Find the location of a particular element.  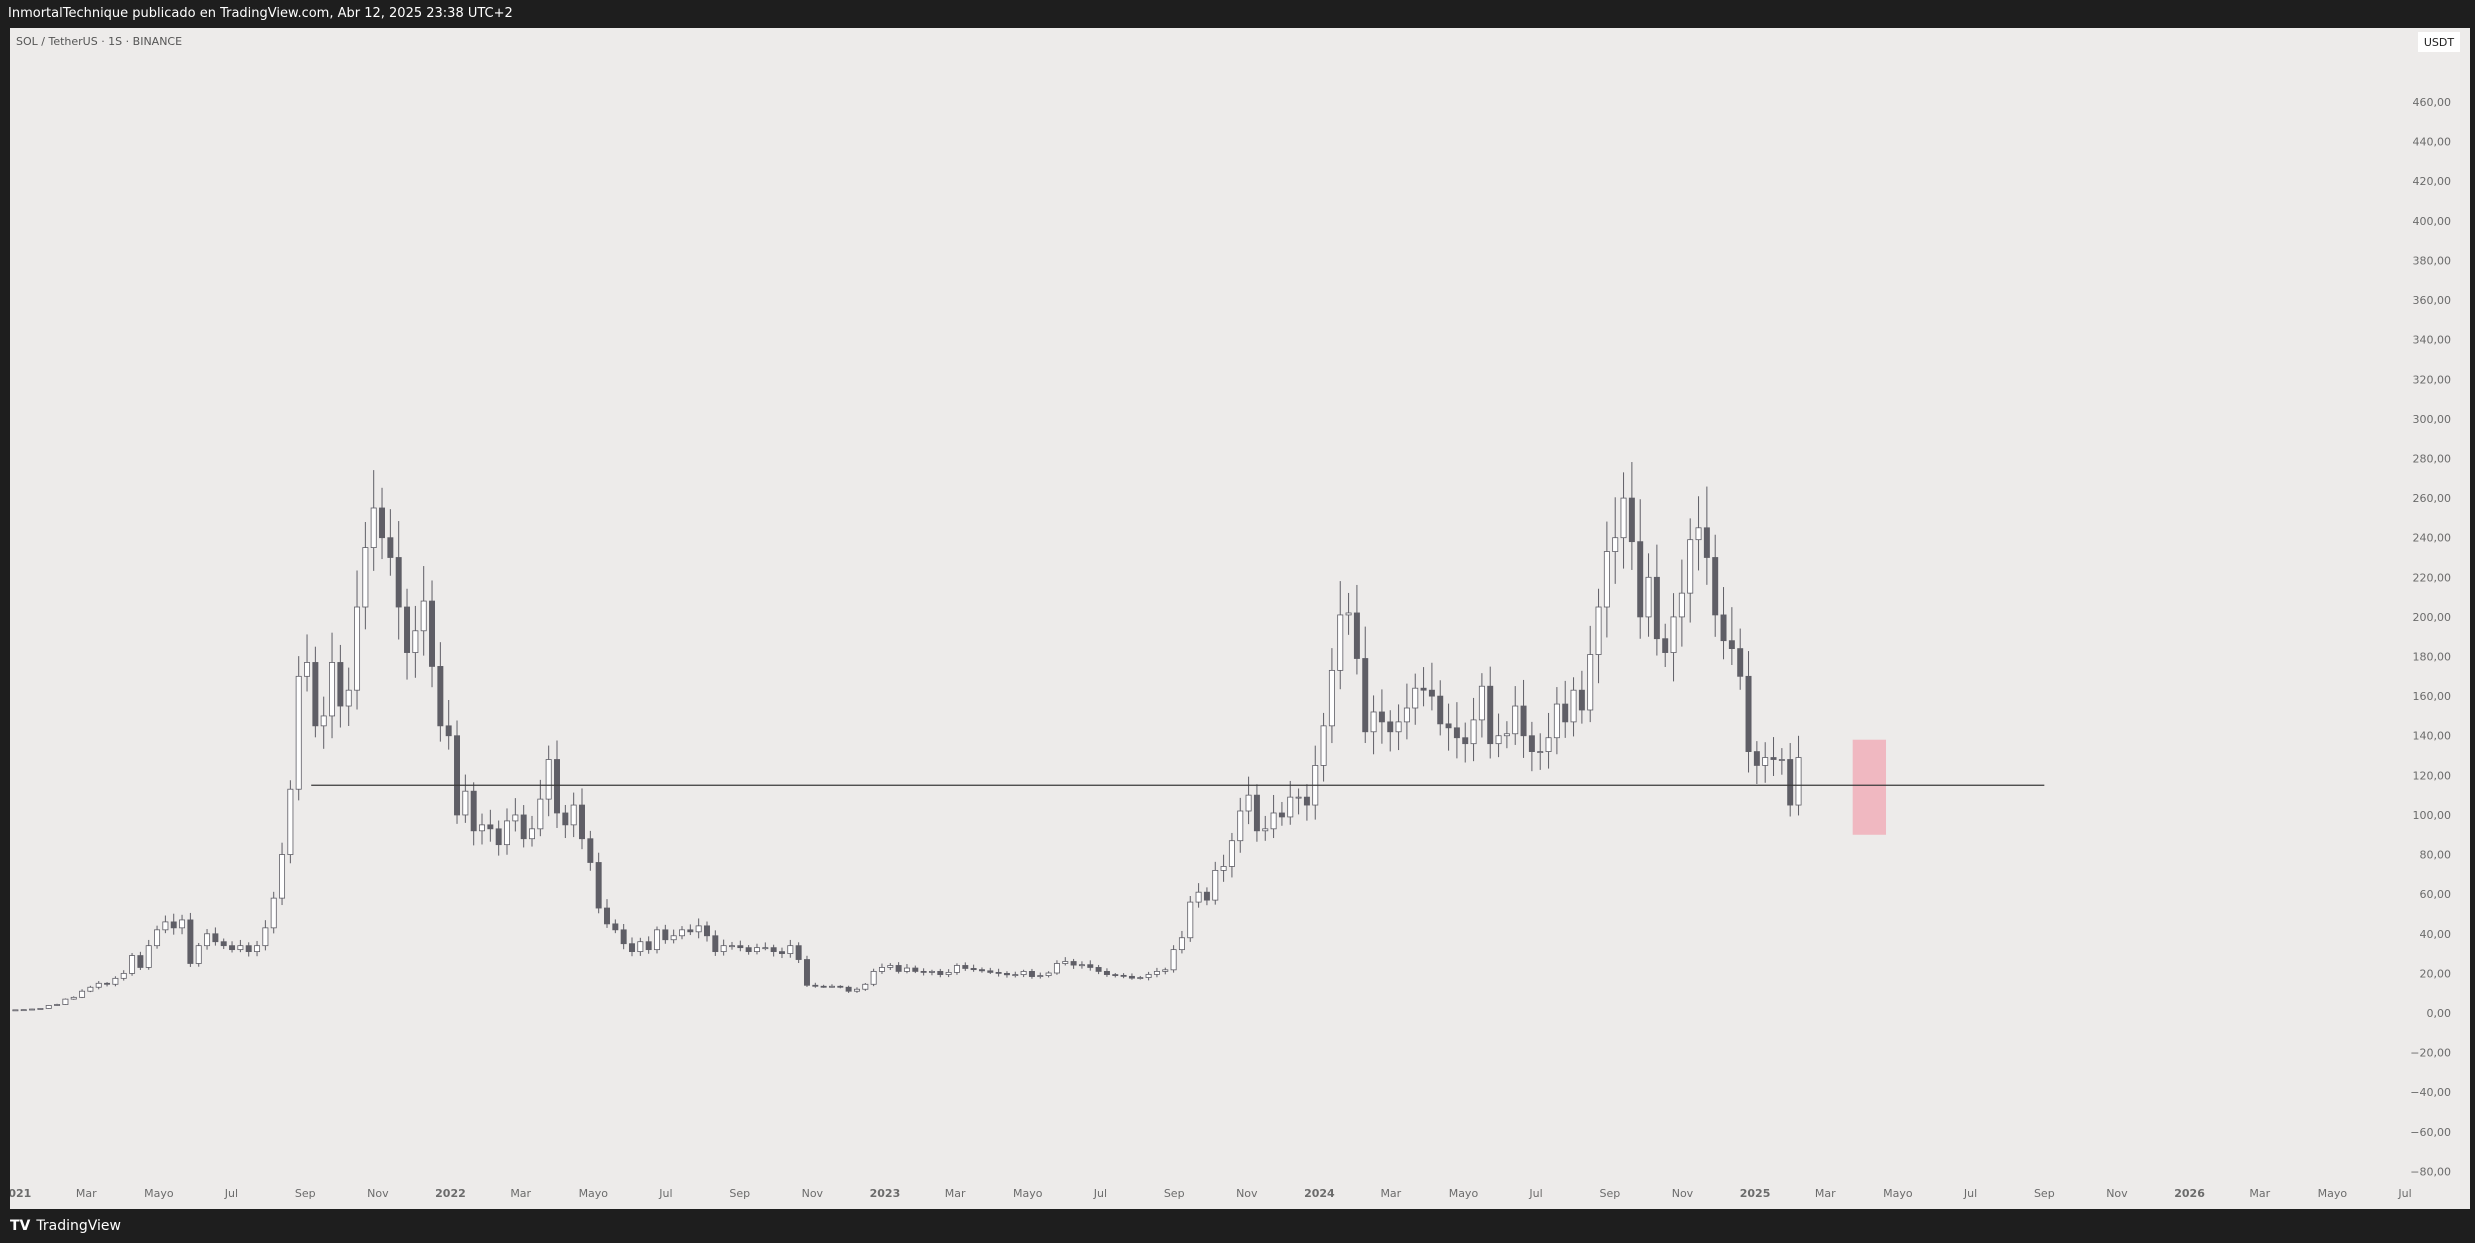

y-tick-label: 240,00 is located at coordinates (2432, 538).